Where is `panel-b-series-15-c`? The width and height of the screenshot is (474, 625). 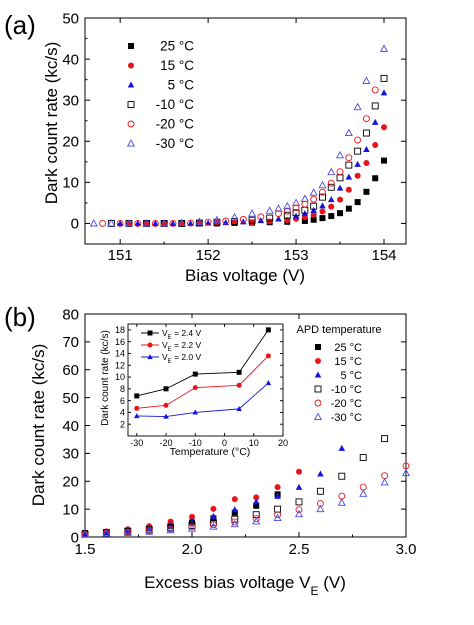
panel-b-series-15-c is located at coordinates (192, 502).